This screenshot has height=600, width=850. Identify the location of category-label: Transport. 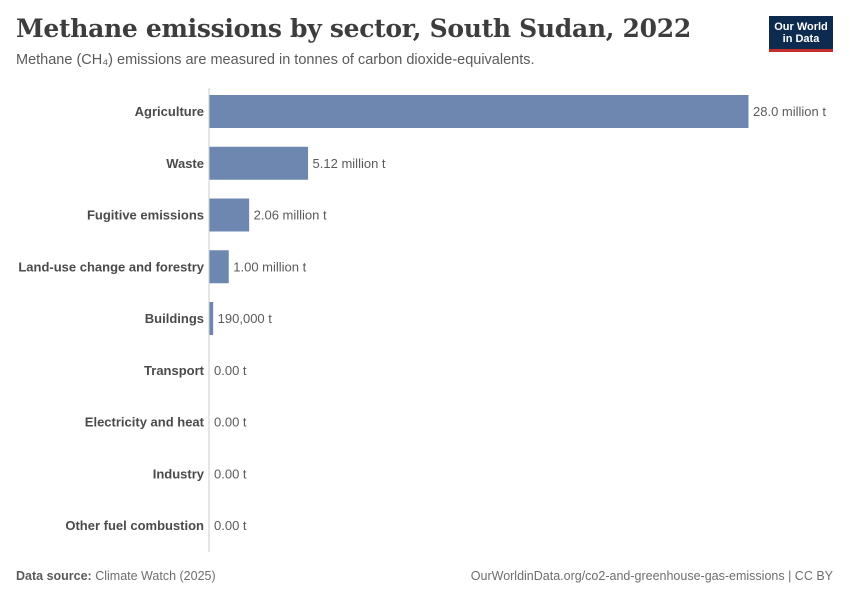
(174, 370).